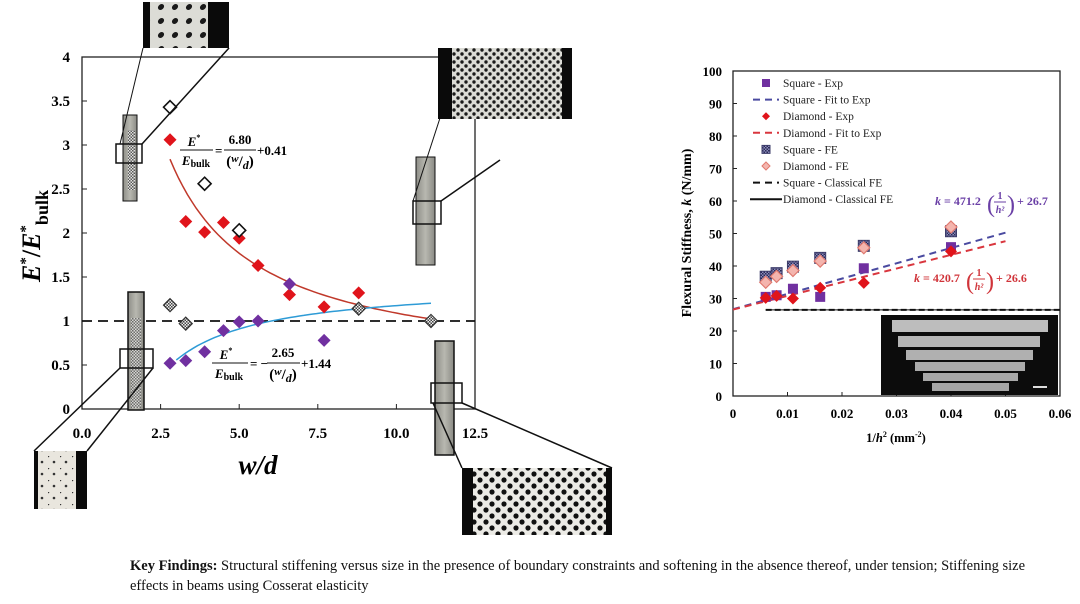 The height and width of the screenshot is (604, 1080). What do you see at coordinates (787, 413) in the screenshot?
I see `x-tick-label: 0.01` at bounding box center [787, 413].